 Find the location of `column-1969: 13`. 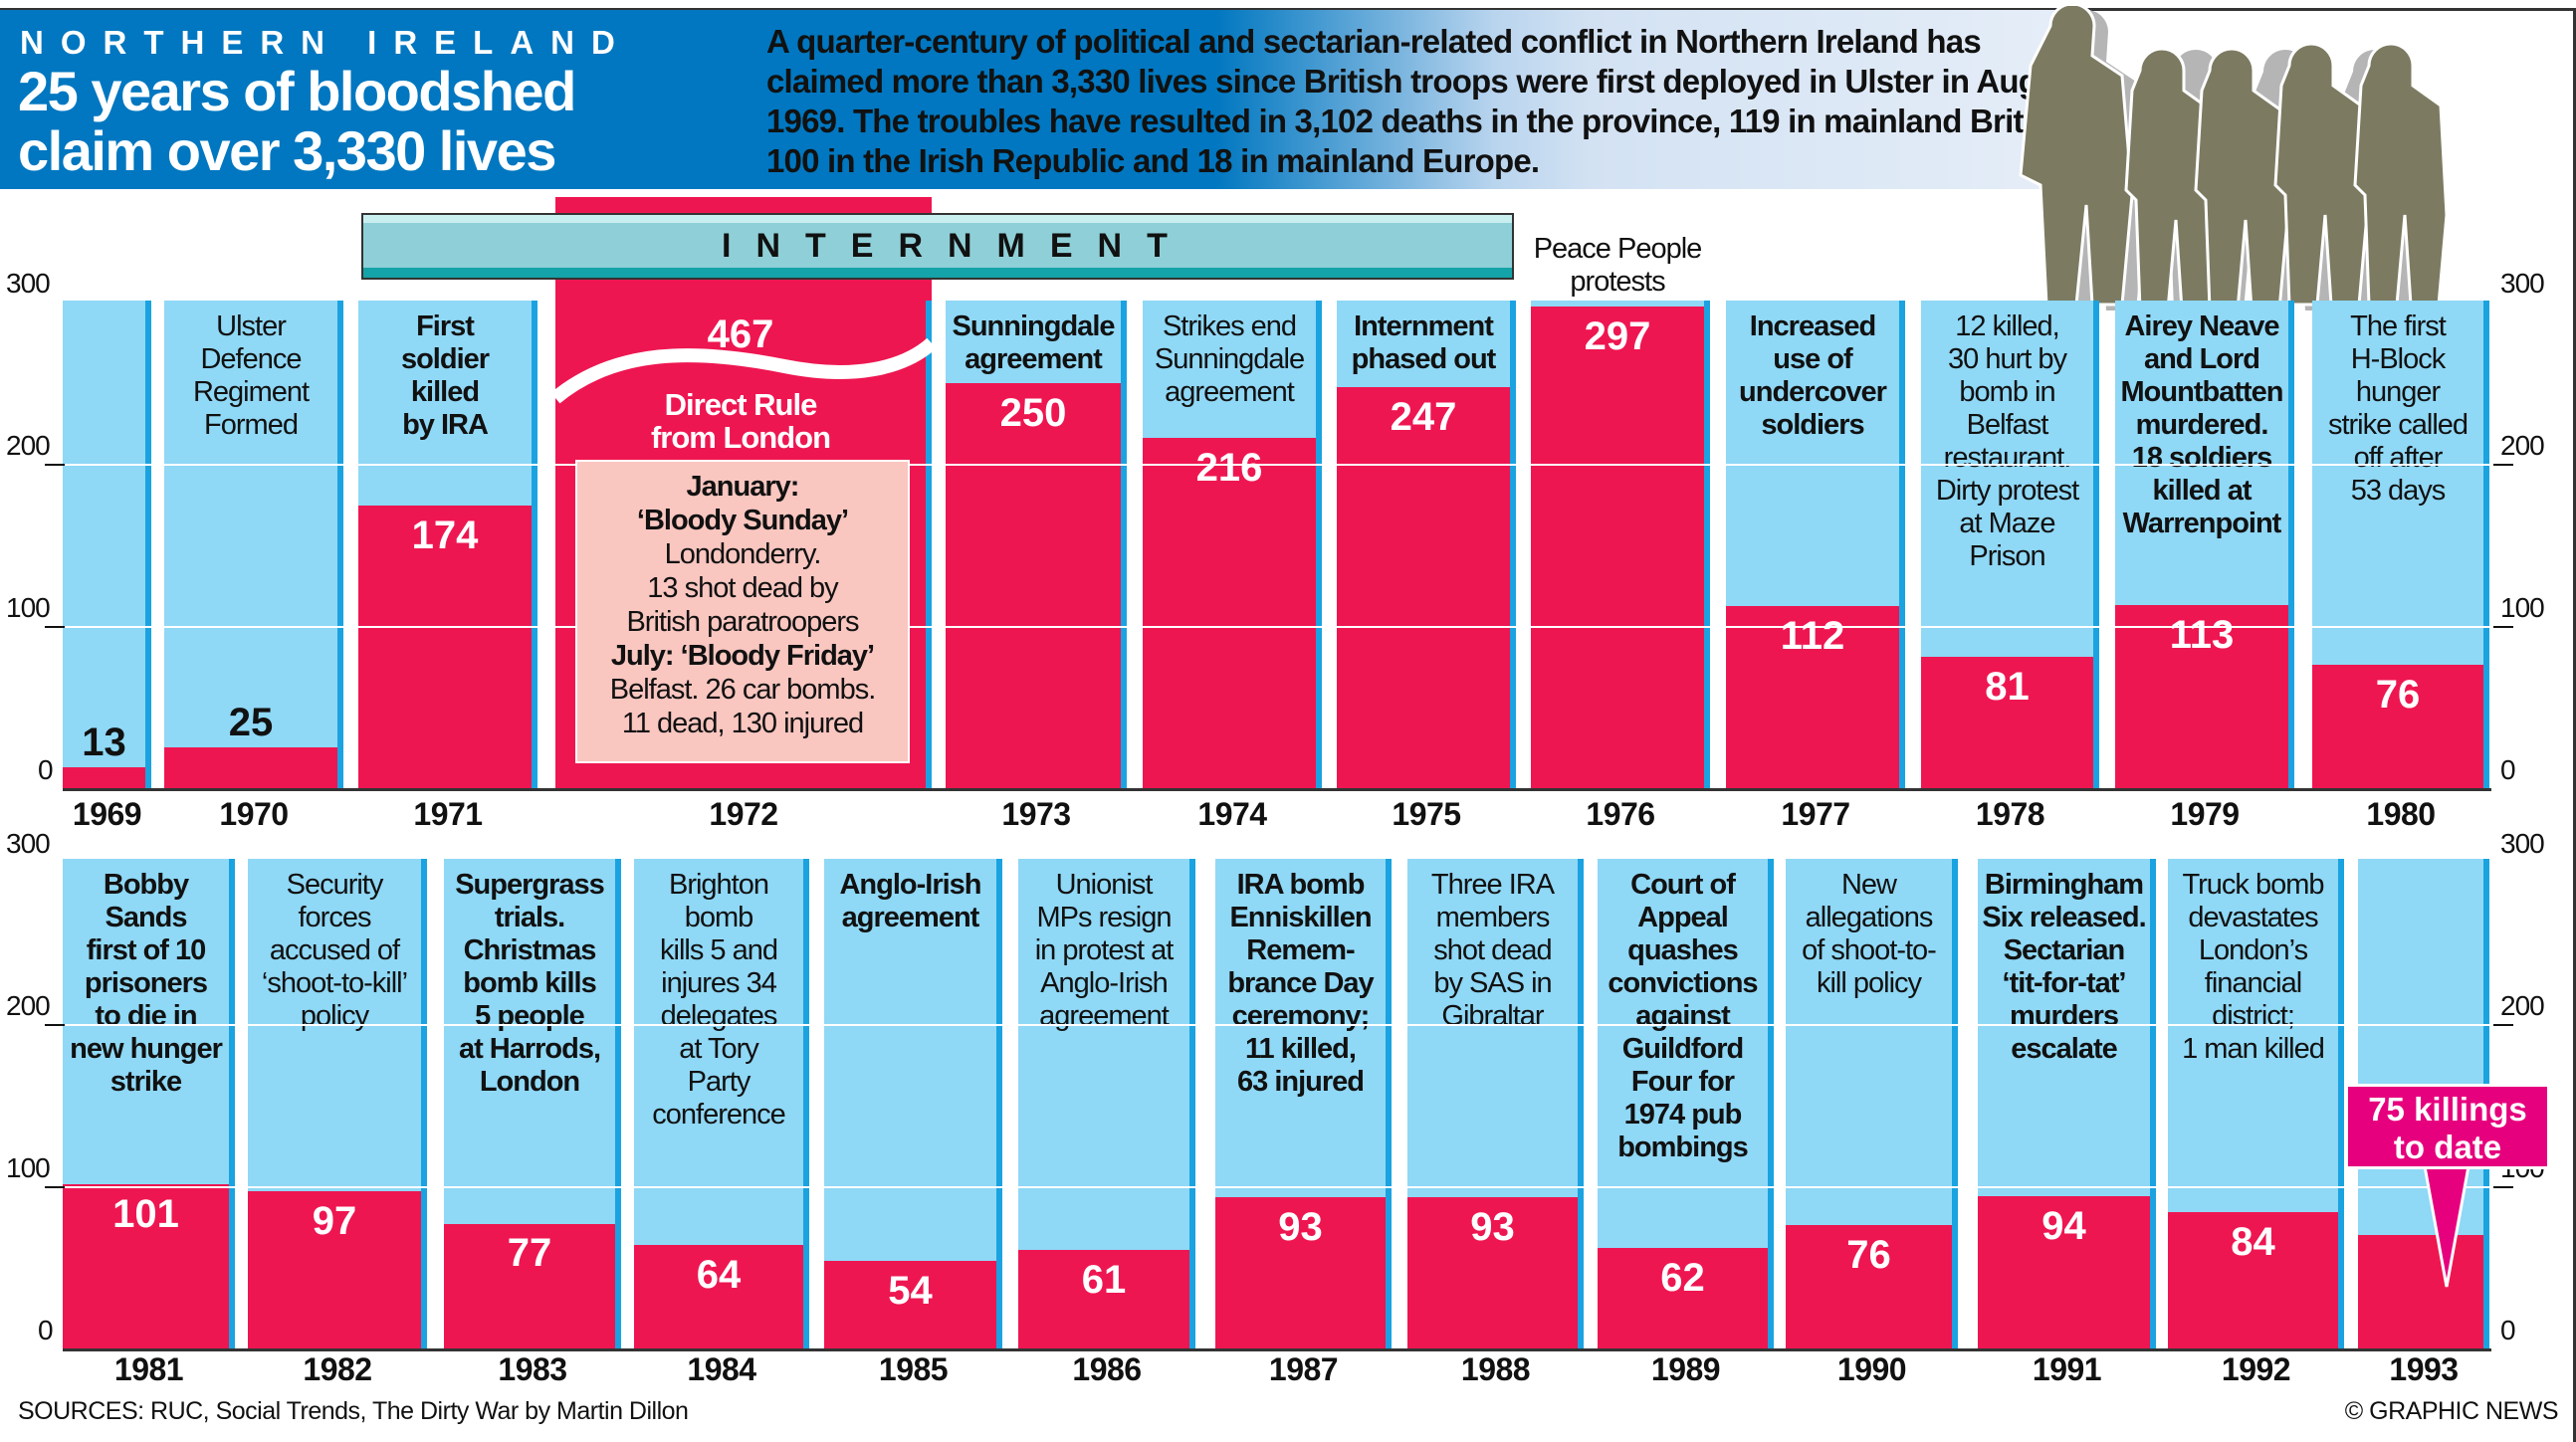

column-1969: 13 is located at coordinates (107, 544).